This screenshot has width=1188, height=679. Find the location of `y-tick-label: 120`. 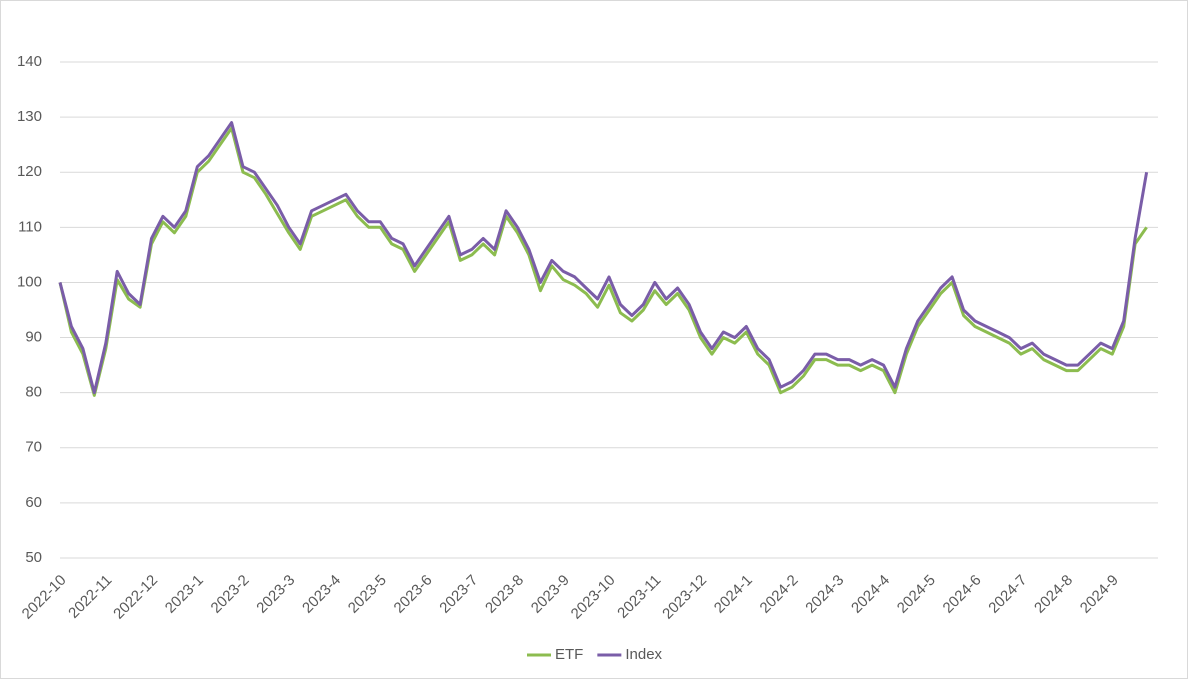

y-tick-label: 120 is located at coordinates (29, 171).